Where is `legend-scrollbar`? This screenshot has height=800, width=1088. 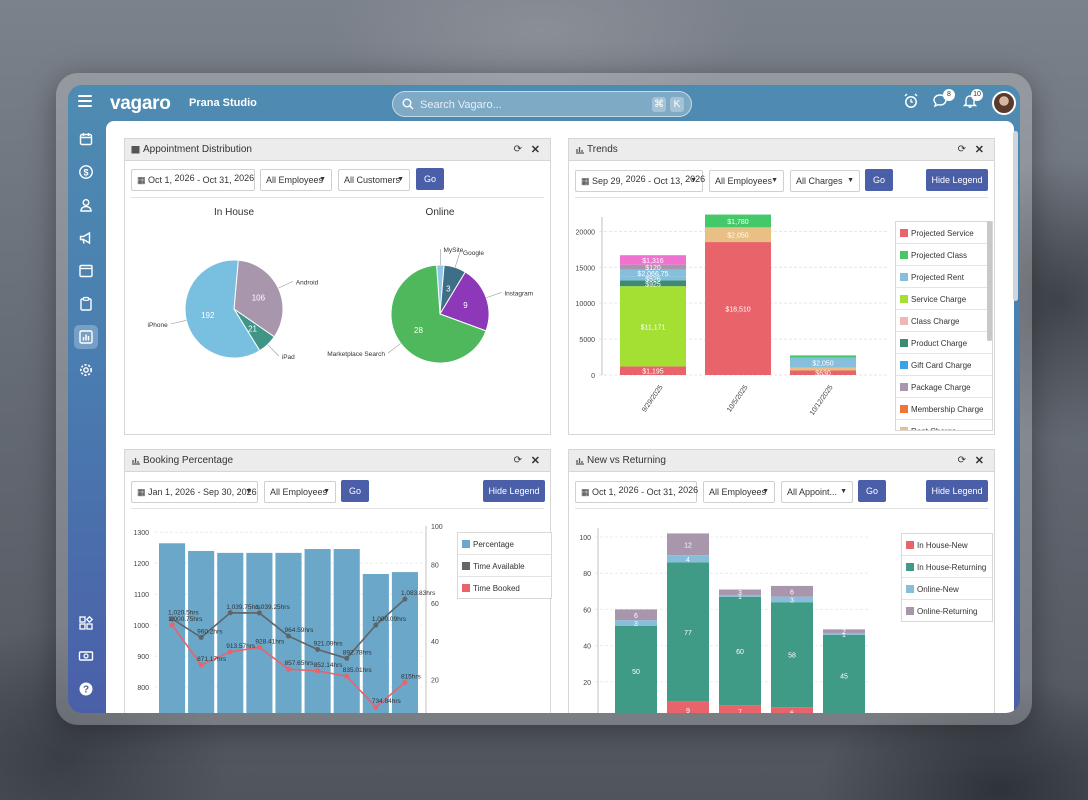
legend-scrollbar is located at coordinates (989, 281).